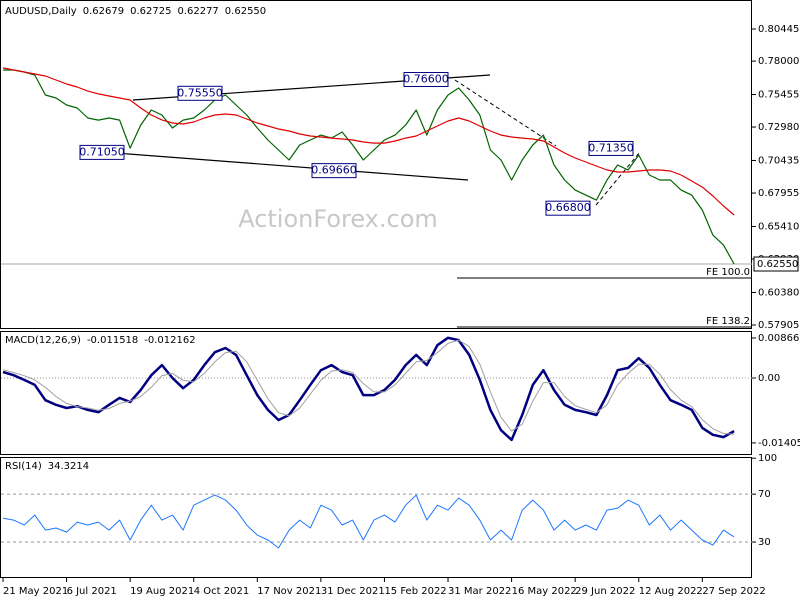 The width and height of the screenshot is (800, 600). Describe the element at coordinates (778, 293) in the screenshot. I see `y-tick-label: 0.60380` at that location.